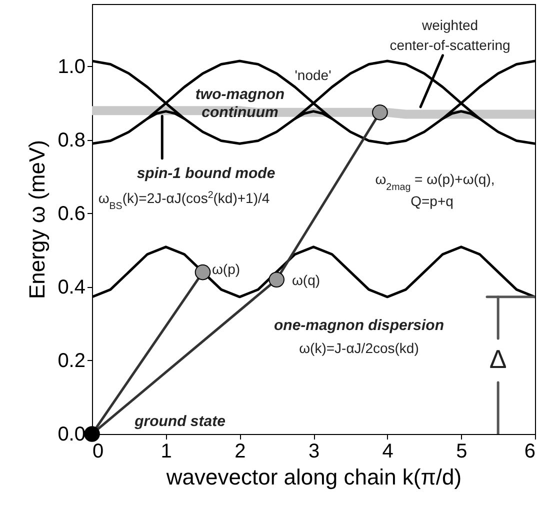 The image size is (540, 512). I want to click on annotation: ground state, so click(180, 421).